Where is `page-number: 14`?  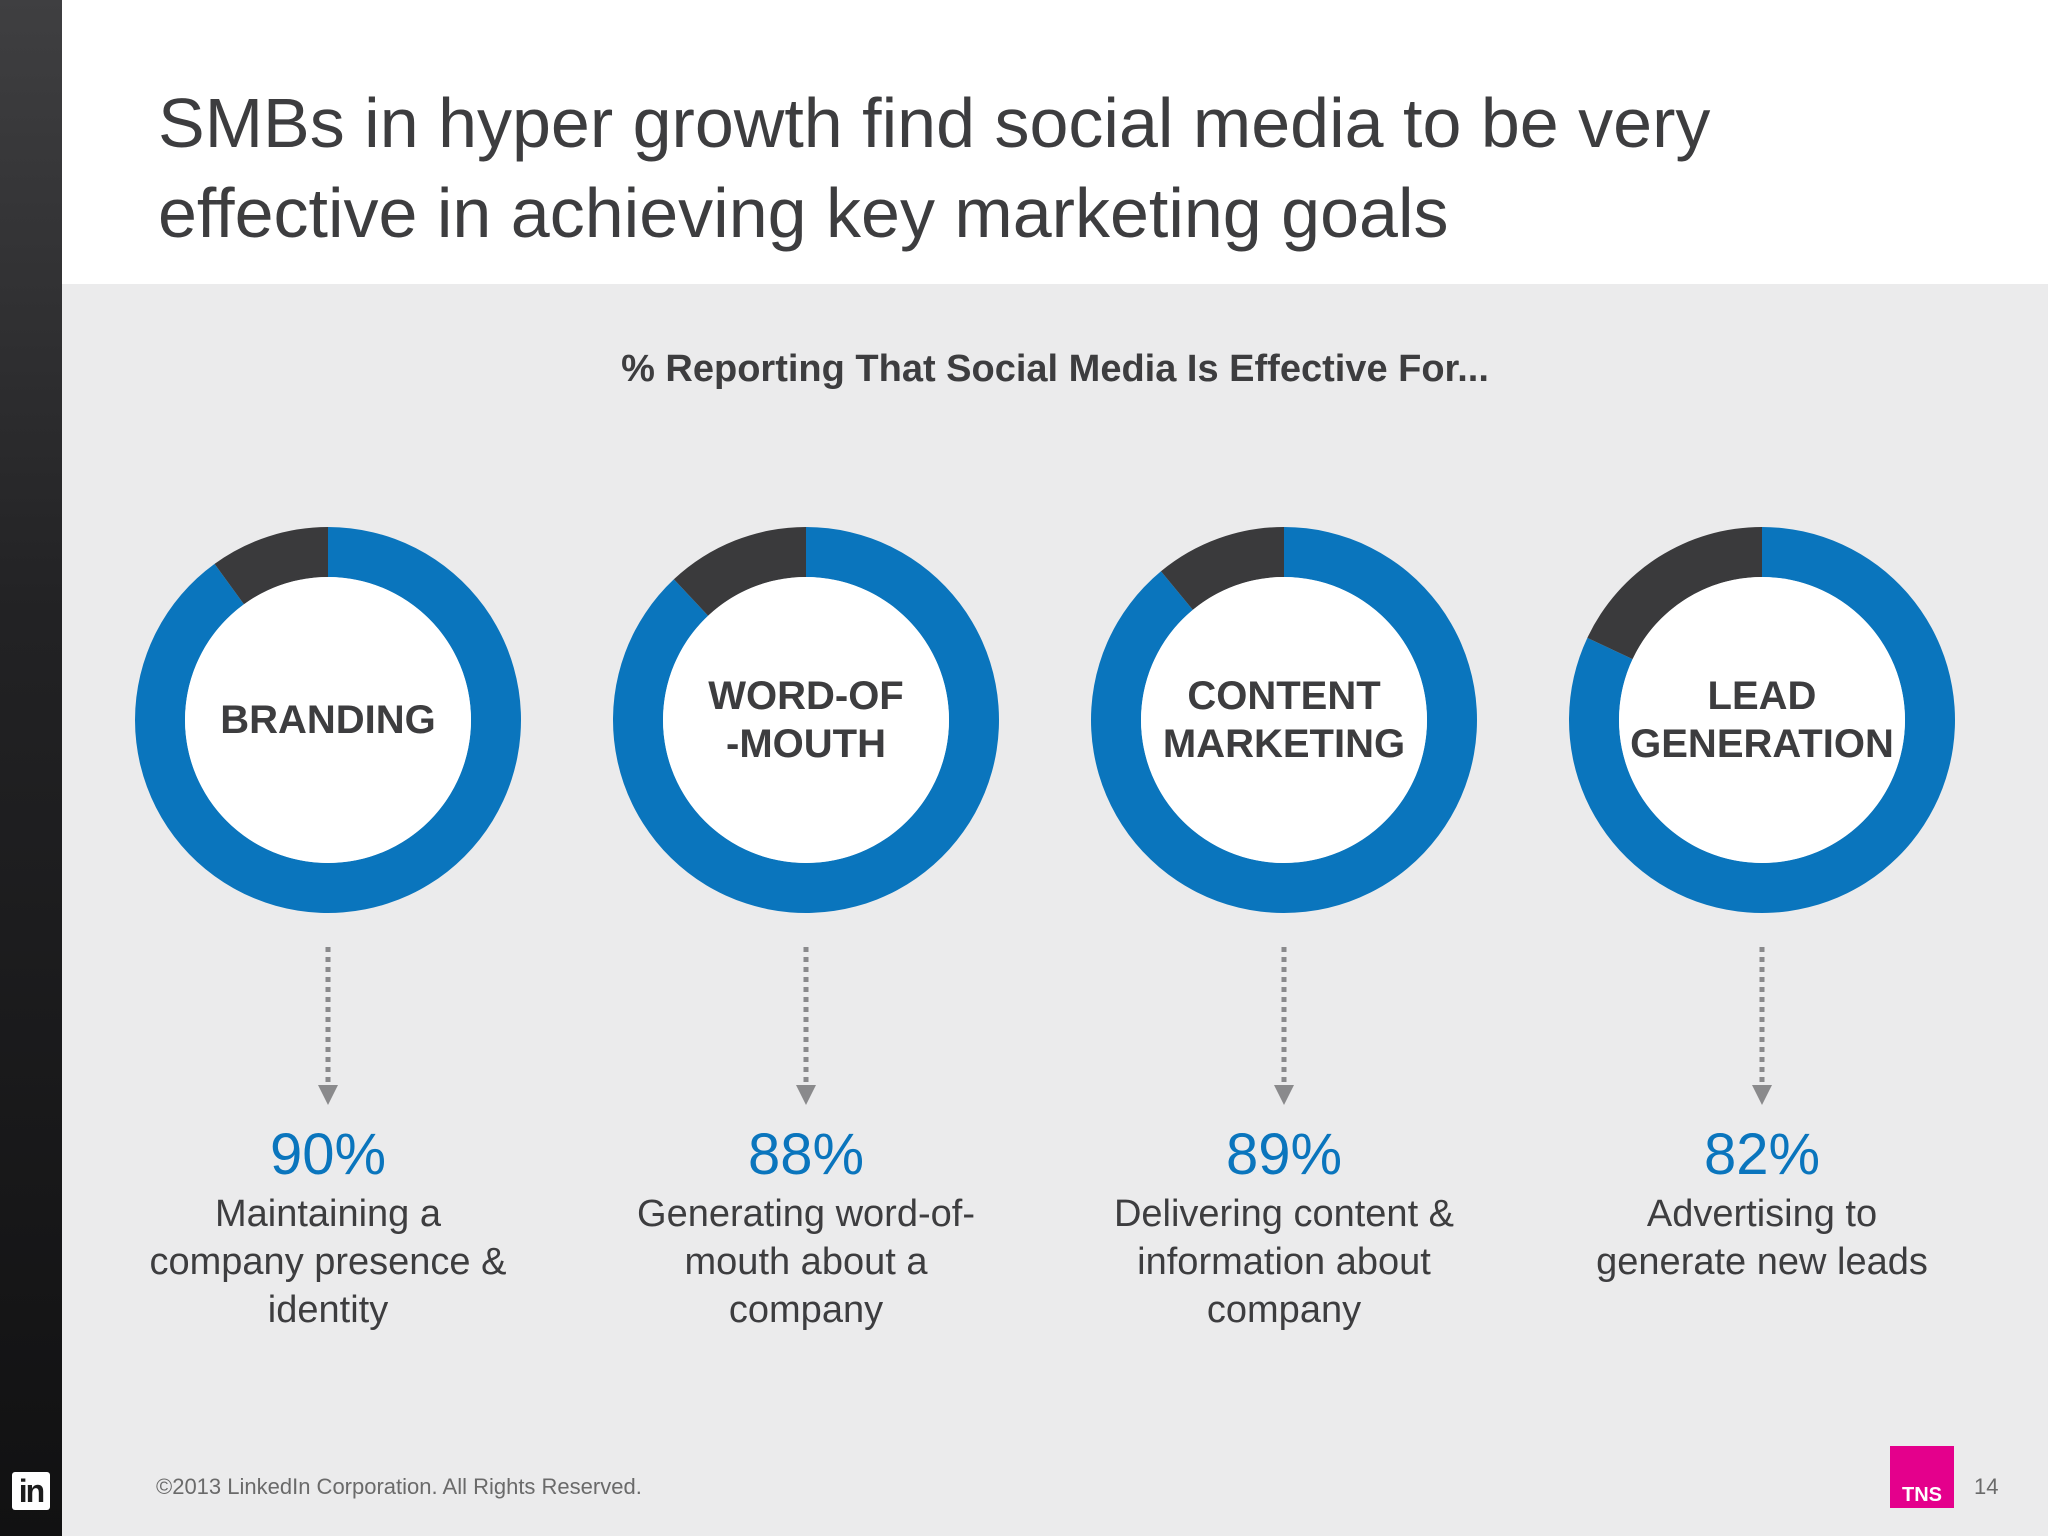
page-number: 14 is located at coordinates (1986, 1486).